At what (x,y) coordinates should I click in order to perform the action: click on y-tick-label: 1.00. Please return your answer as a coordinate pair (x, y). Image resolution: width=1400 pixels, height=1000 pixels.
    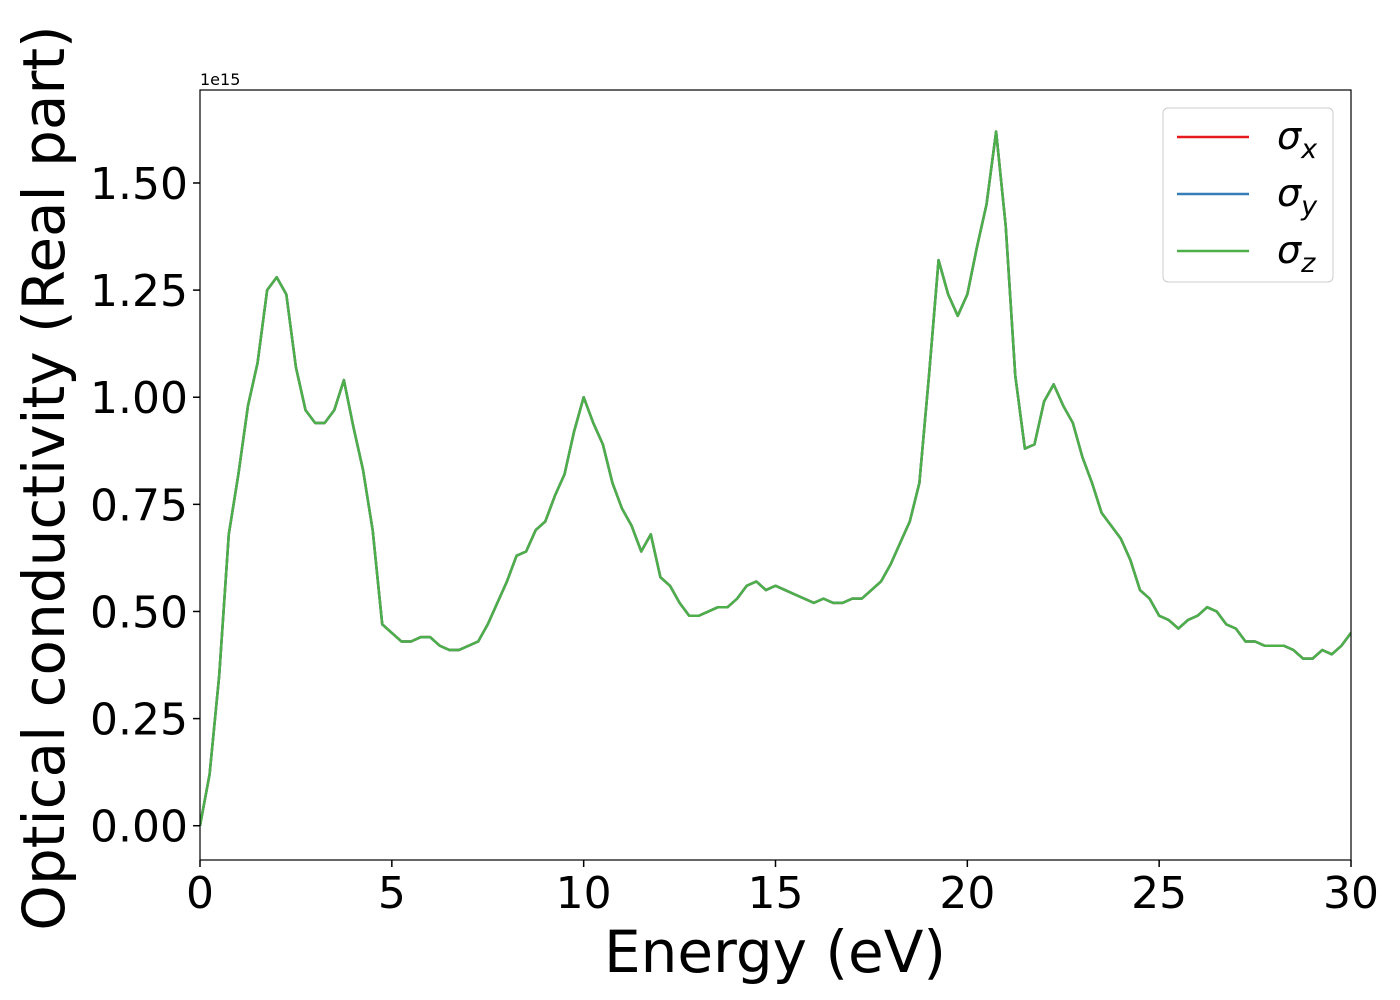
    Looking at the image, I should click on (139, 398).